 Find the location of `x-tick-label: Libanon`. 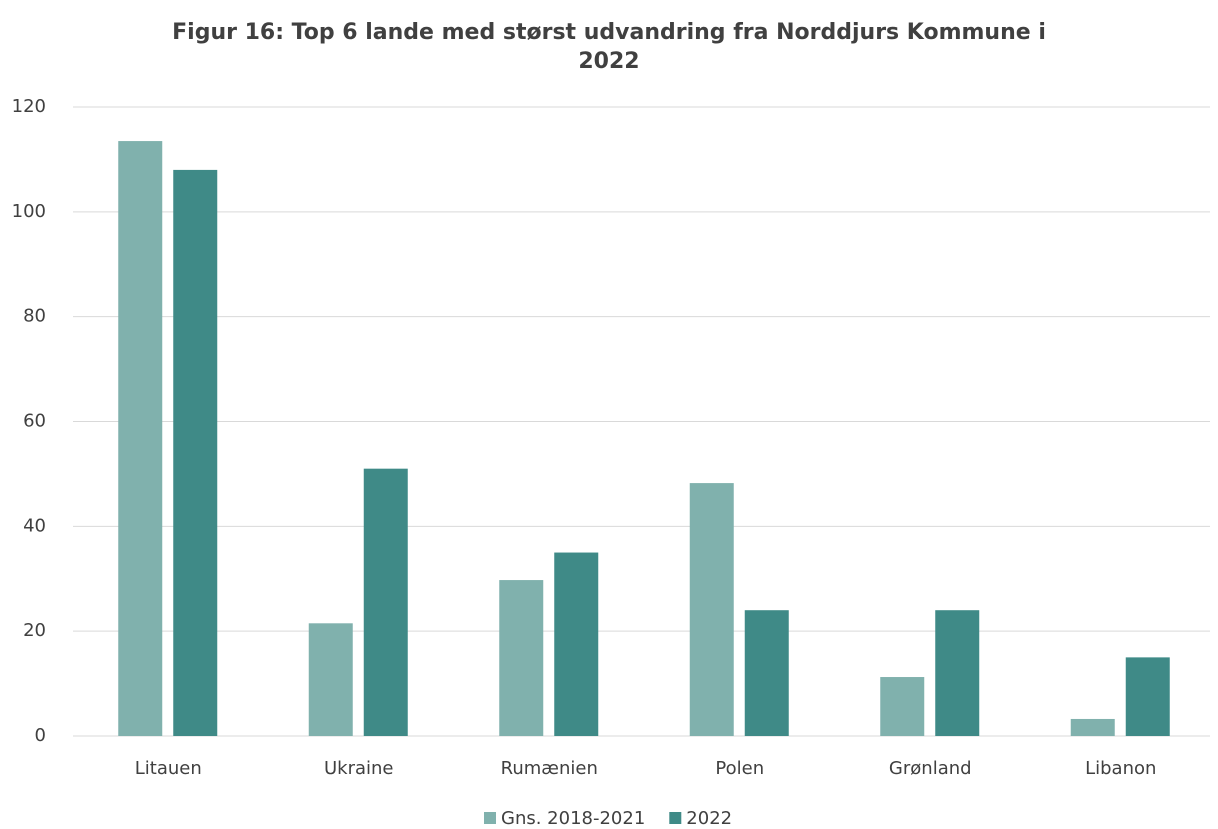

x-tick-label: Libanon is located at coordinates (1120, 768).